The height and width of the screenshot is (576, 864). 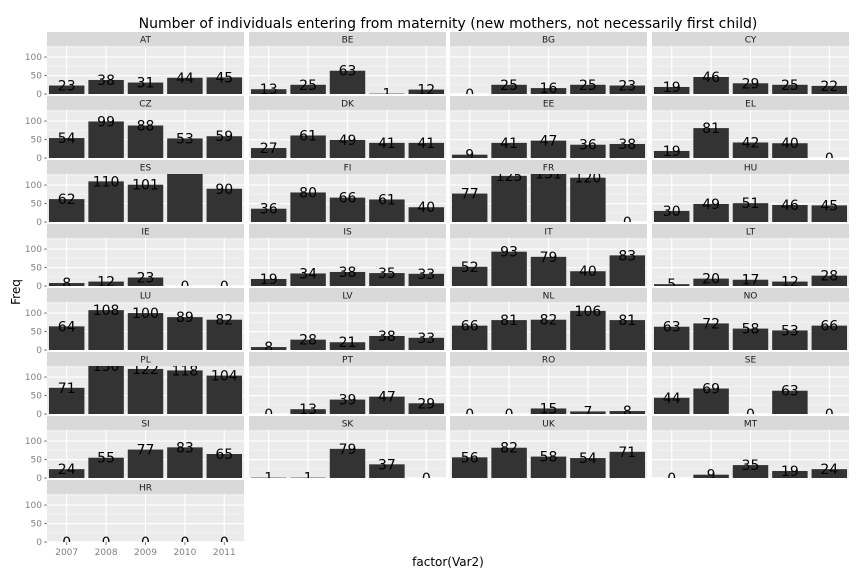 I want to click on bar-fi-2007, so click(x=268, y=215).